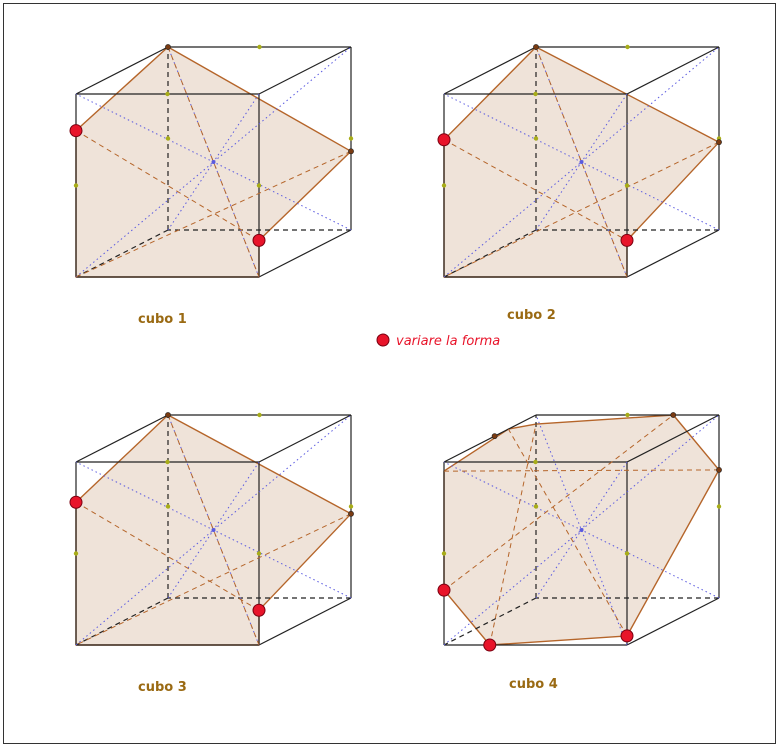 The image size is (779, 747). I want to click on cube-1-figure, so click(211, 161).